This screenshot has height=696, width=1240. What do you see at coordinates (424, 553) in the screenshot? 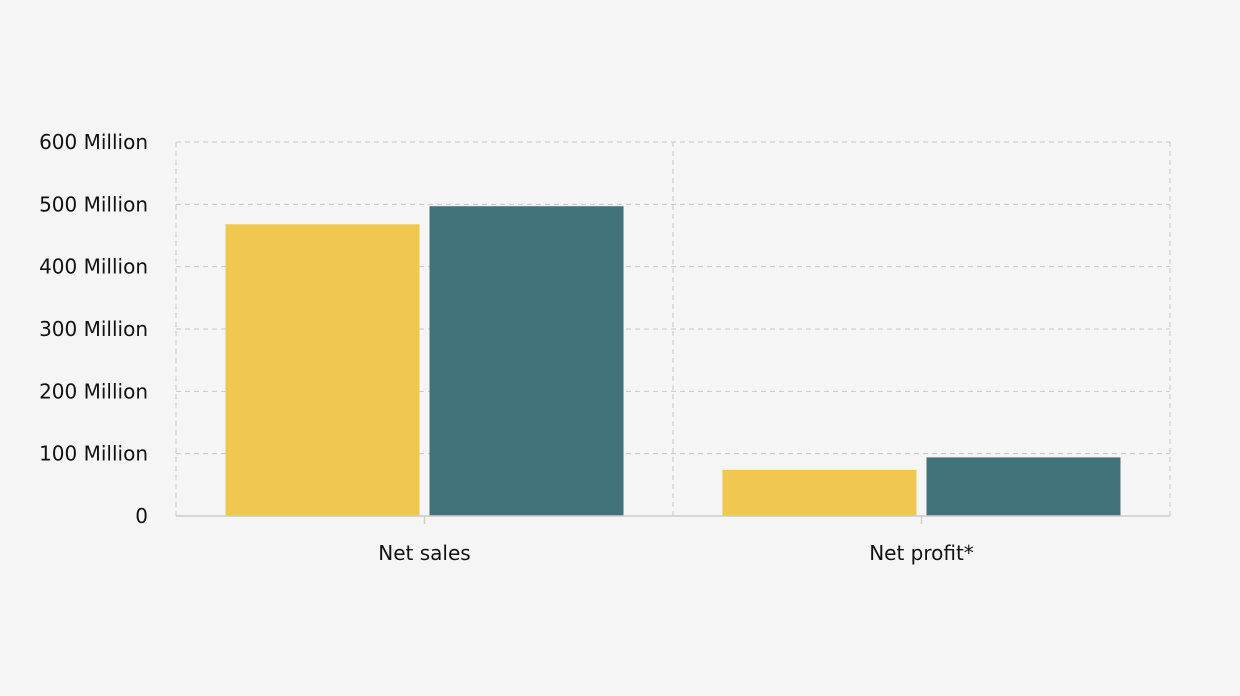
I see `x-tick-label: Net sales` at bounding box center [424, 553].